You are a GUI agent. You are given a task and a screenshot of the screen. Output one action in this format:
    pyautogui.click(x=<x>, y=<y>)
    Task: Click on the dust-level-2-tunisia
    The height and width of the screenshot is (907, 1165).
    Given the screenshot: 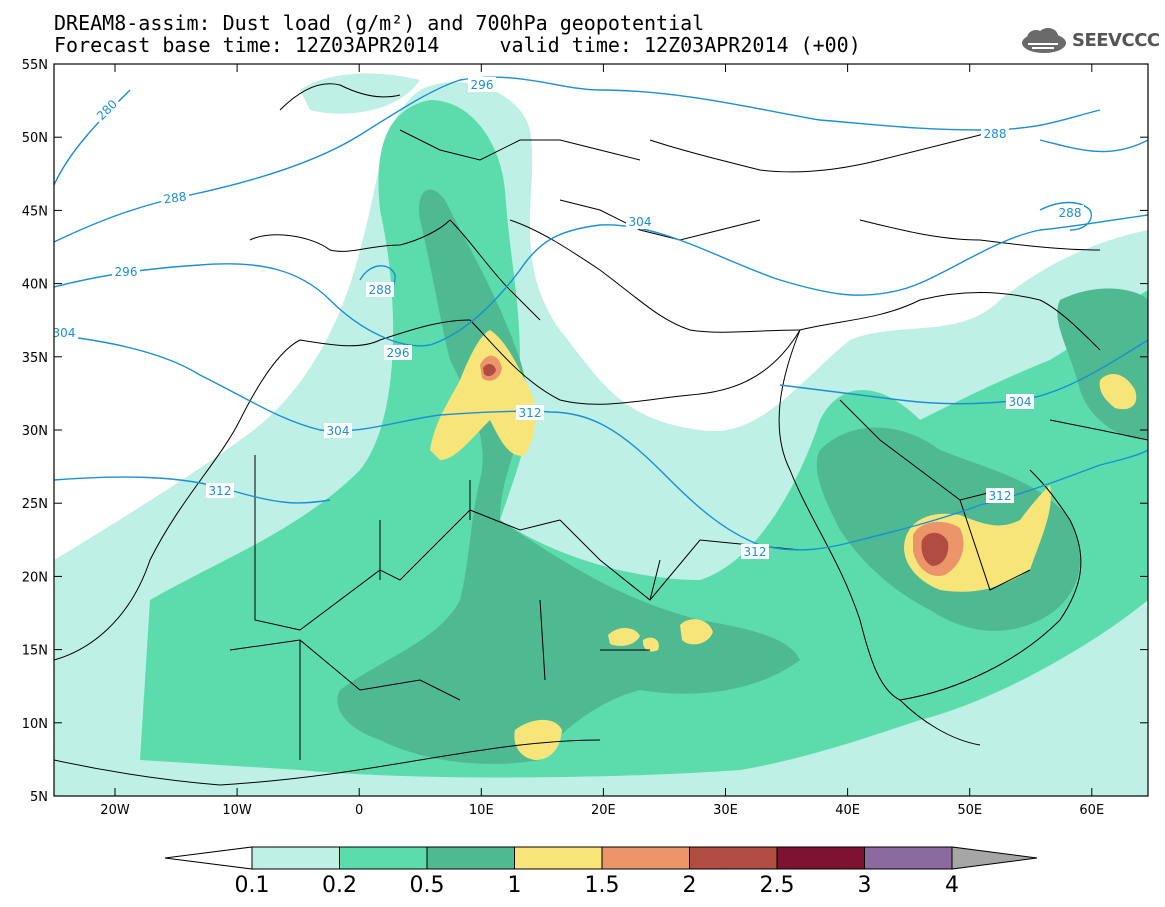 What is the action you would take?
    pyautogui.click(x=489, y=370)
    